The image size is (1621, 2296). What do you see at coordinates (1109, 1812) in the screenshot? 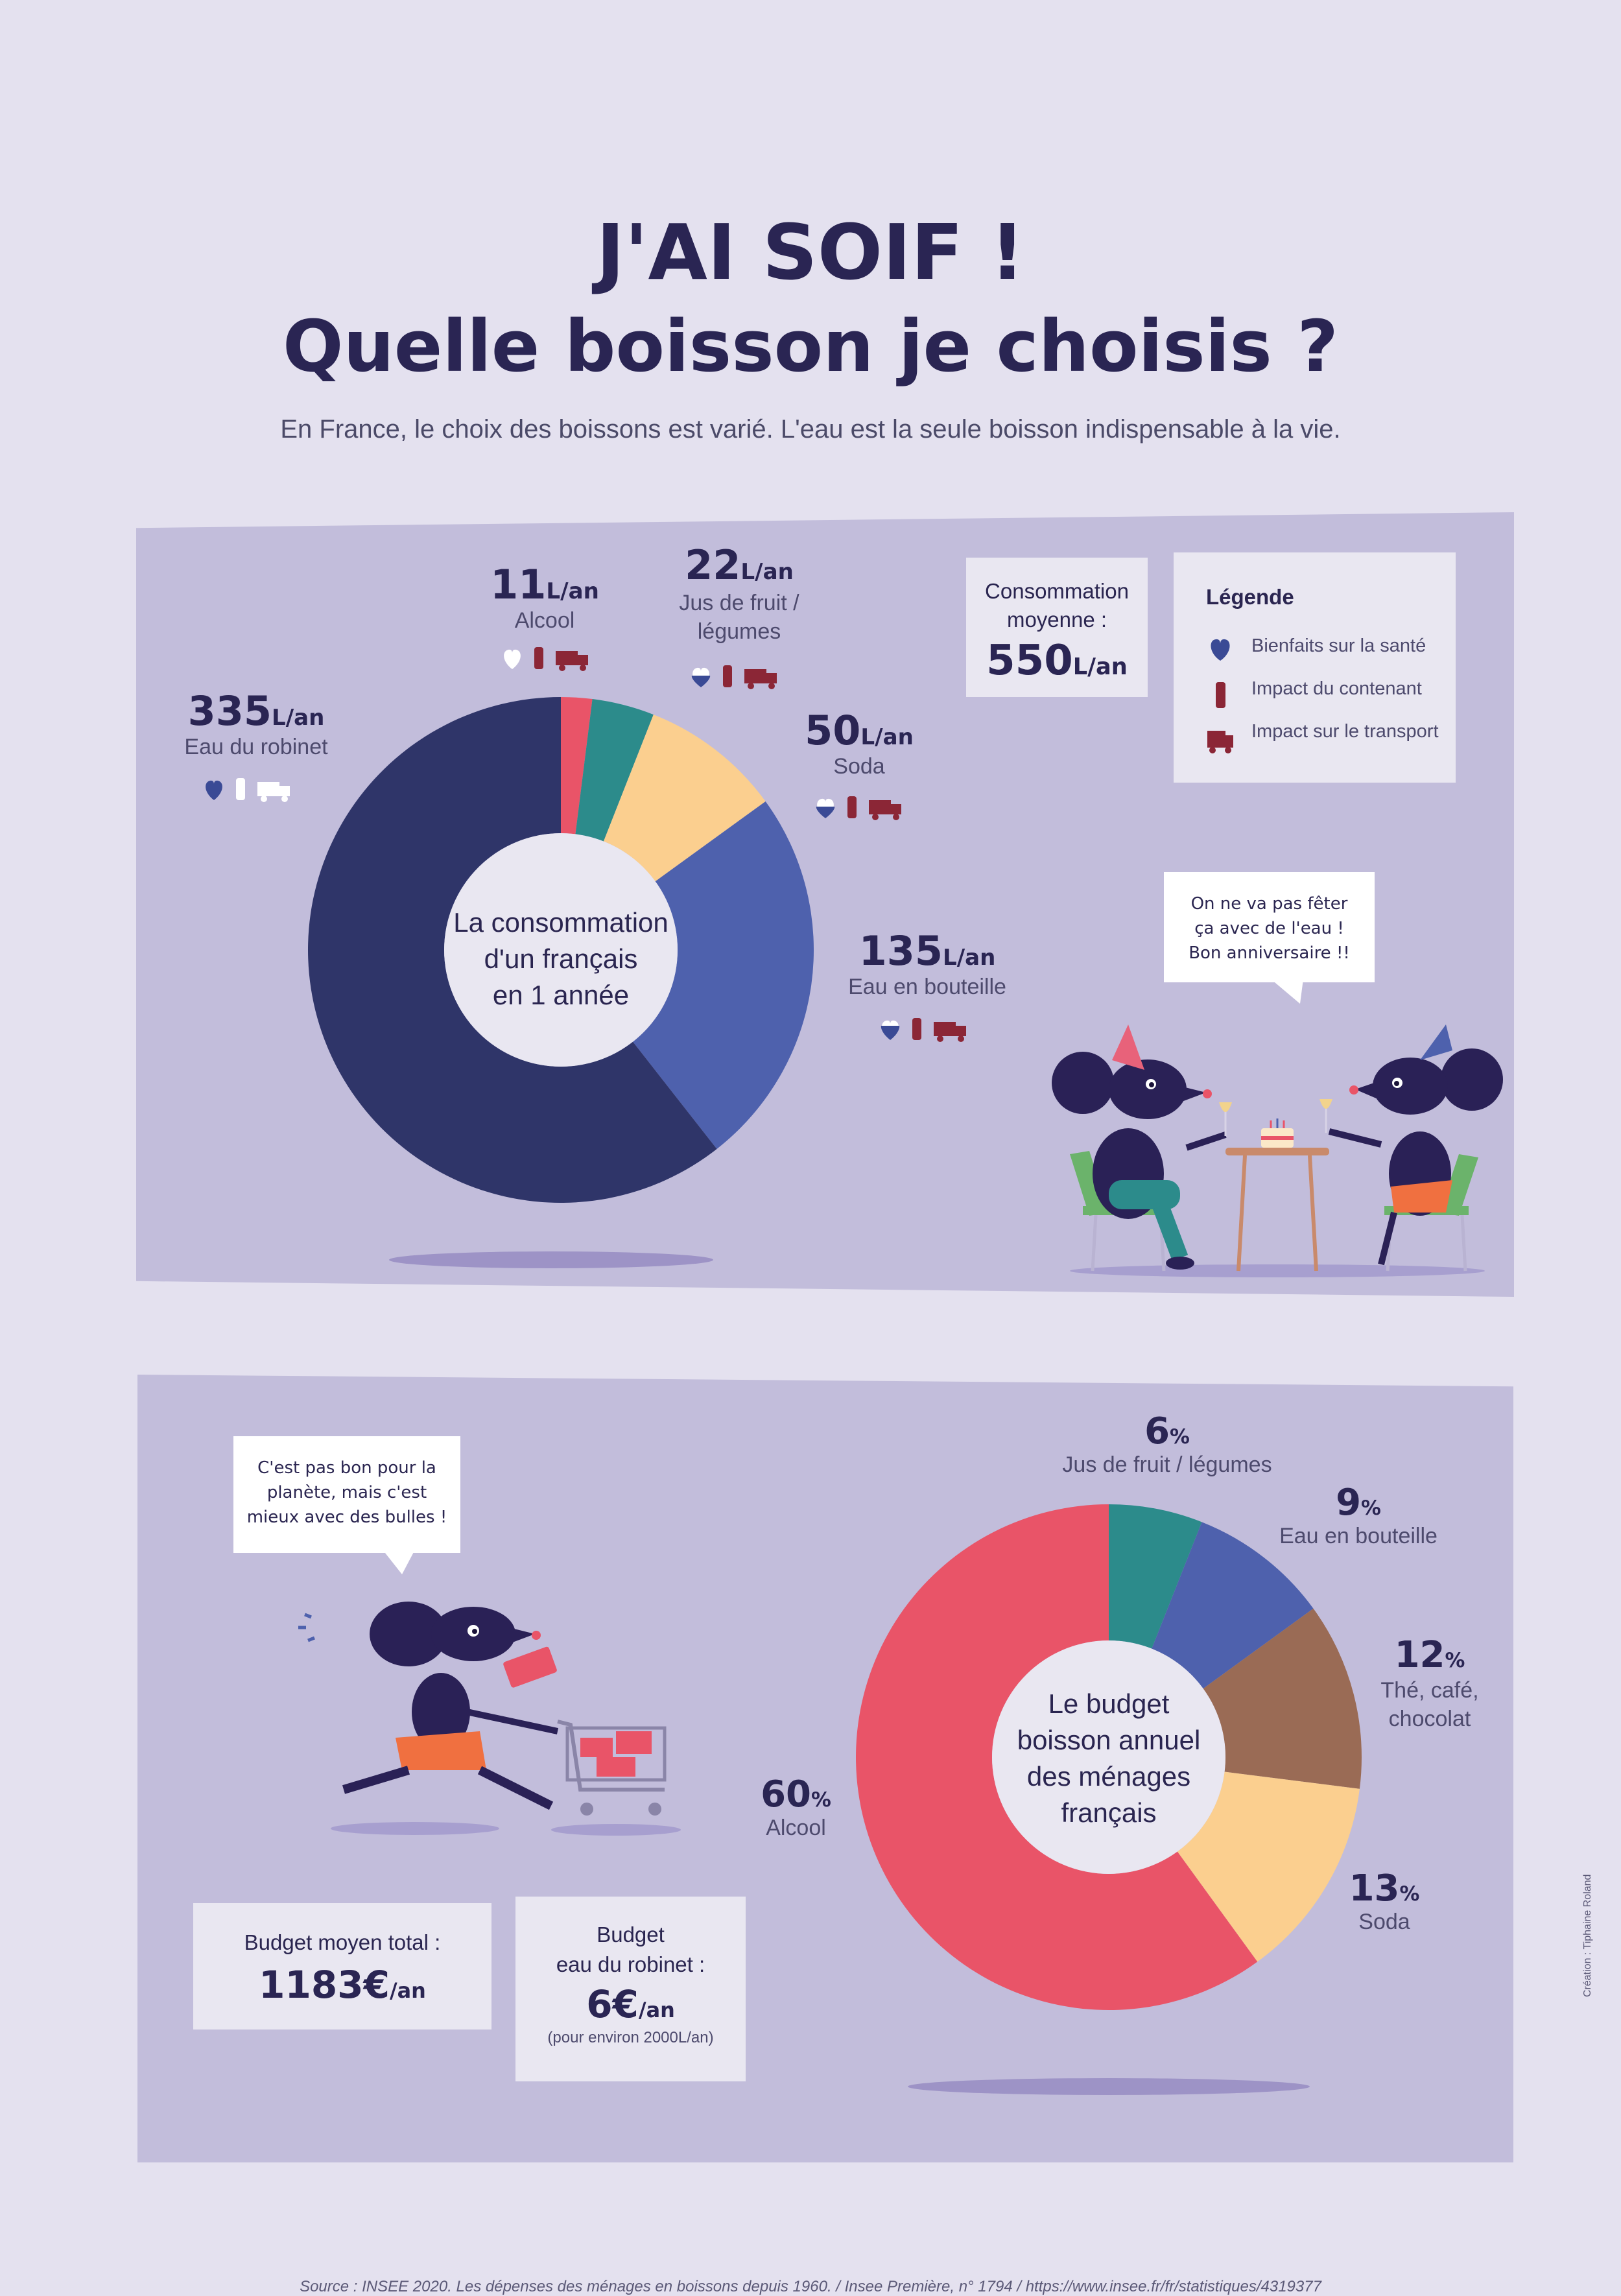
I see `budget-center-line: français` at bounding box center [1109, 1812].